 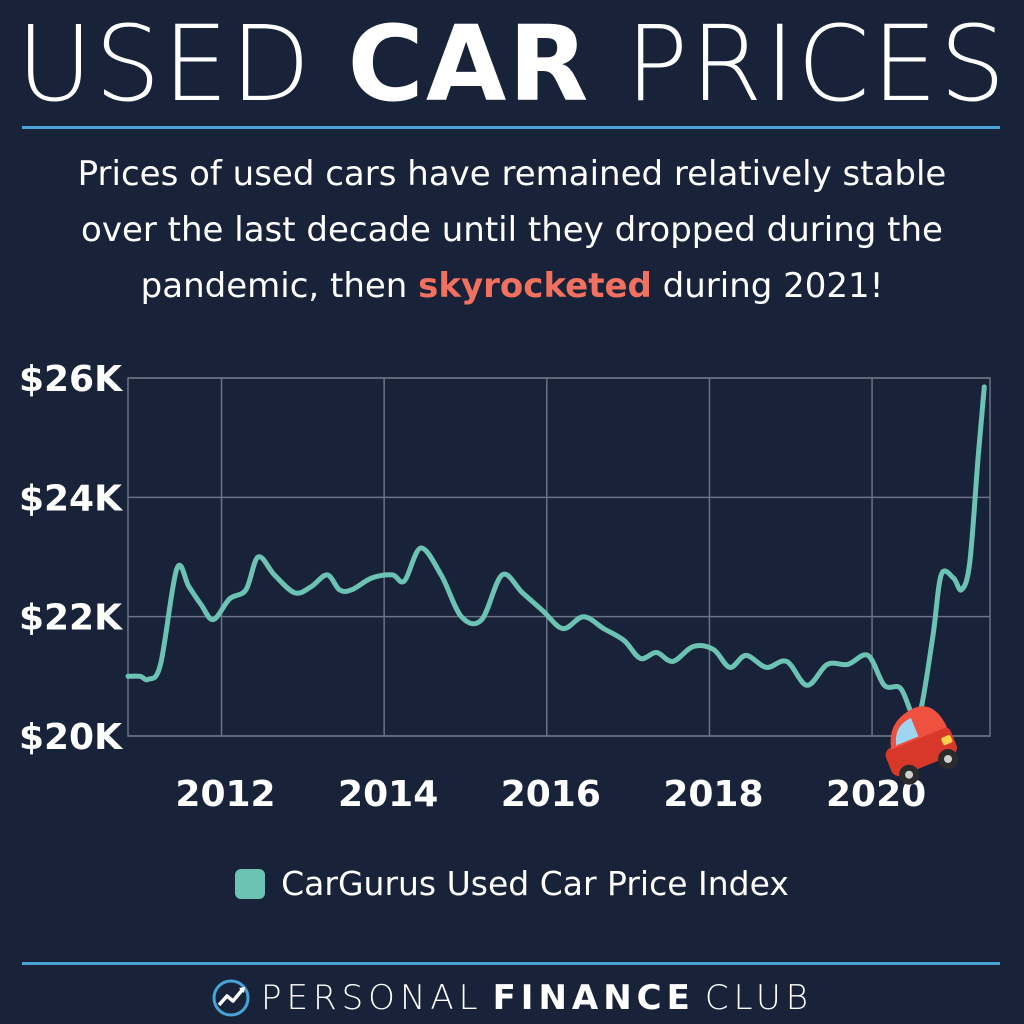 I want to click on brand-logo-icon, so click(x=231, y=998).